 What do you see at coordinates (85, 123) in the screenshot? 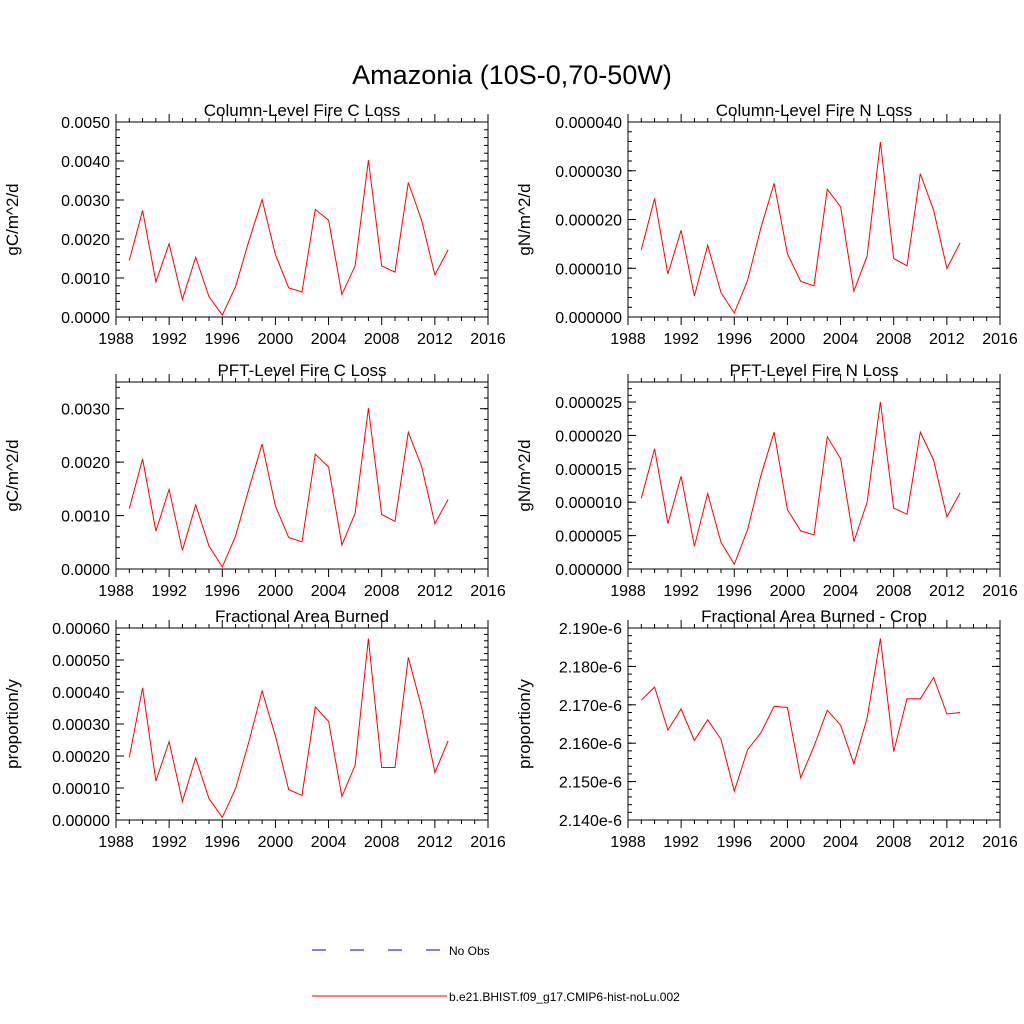
I see `y-tick-label: 0.0050` at bounding box center [85, 123].